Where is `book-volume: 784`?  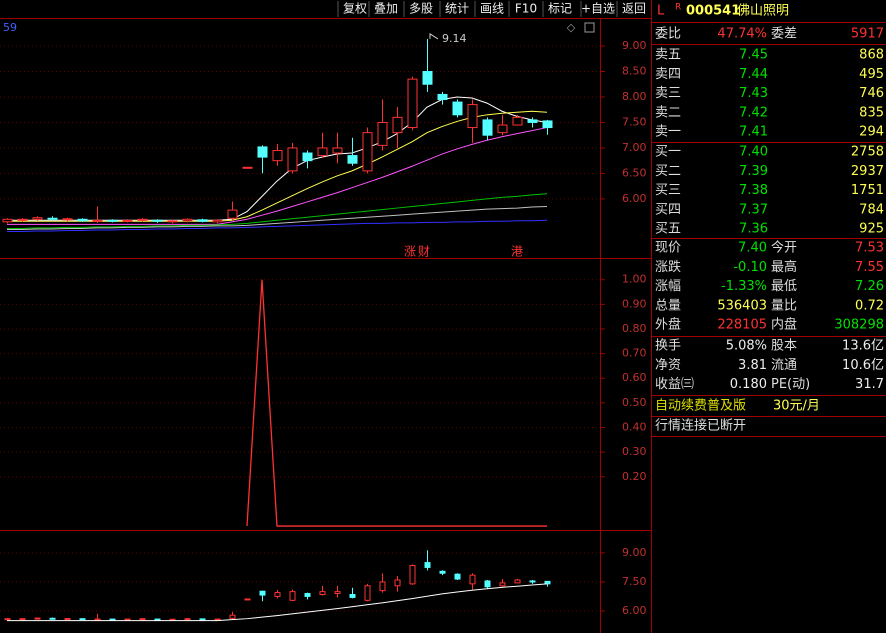
book-volume: 784 is located at coordinates (871, 209).